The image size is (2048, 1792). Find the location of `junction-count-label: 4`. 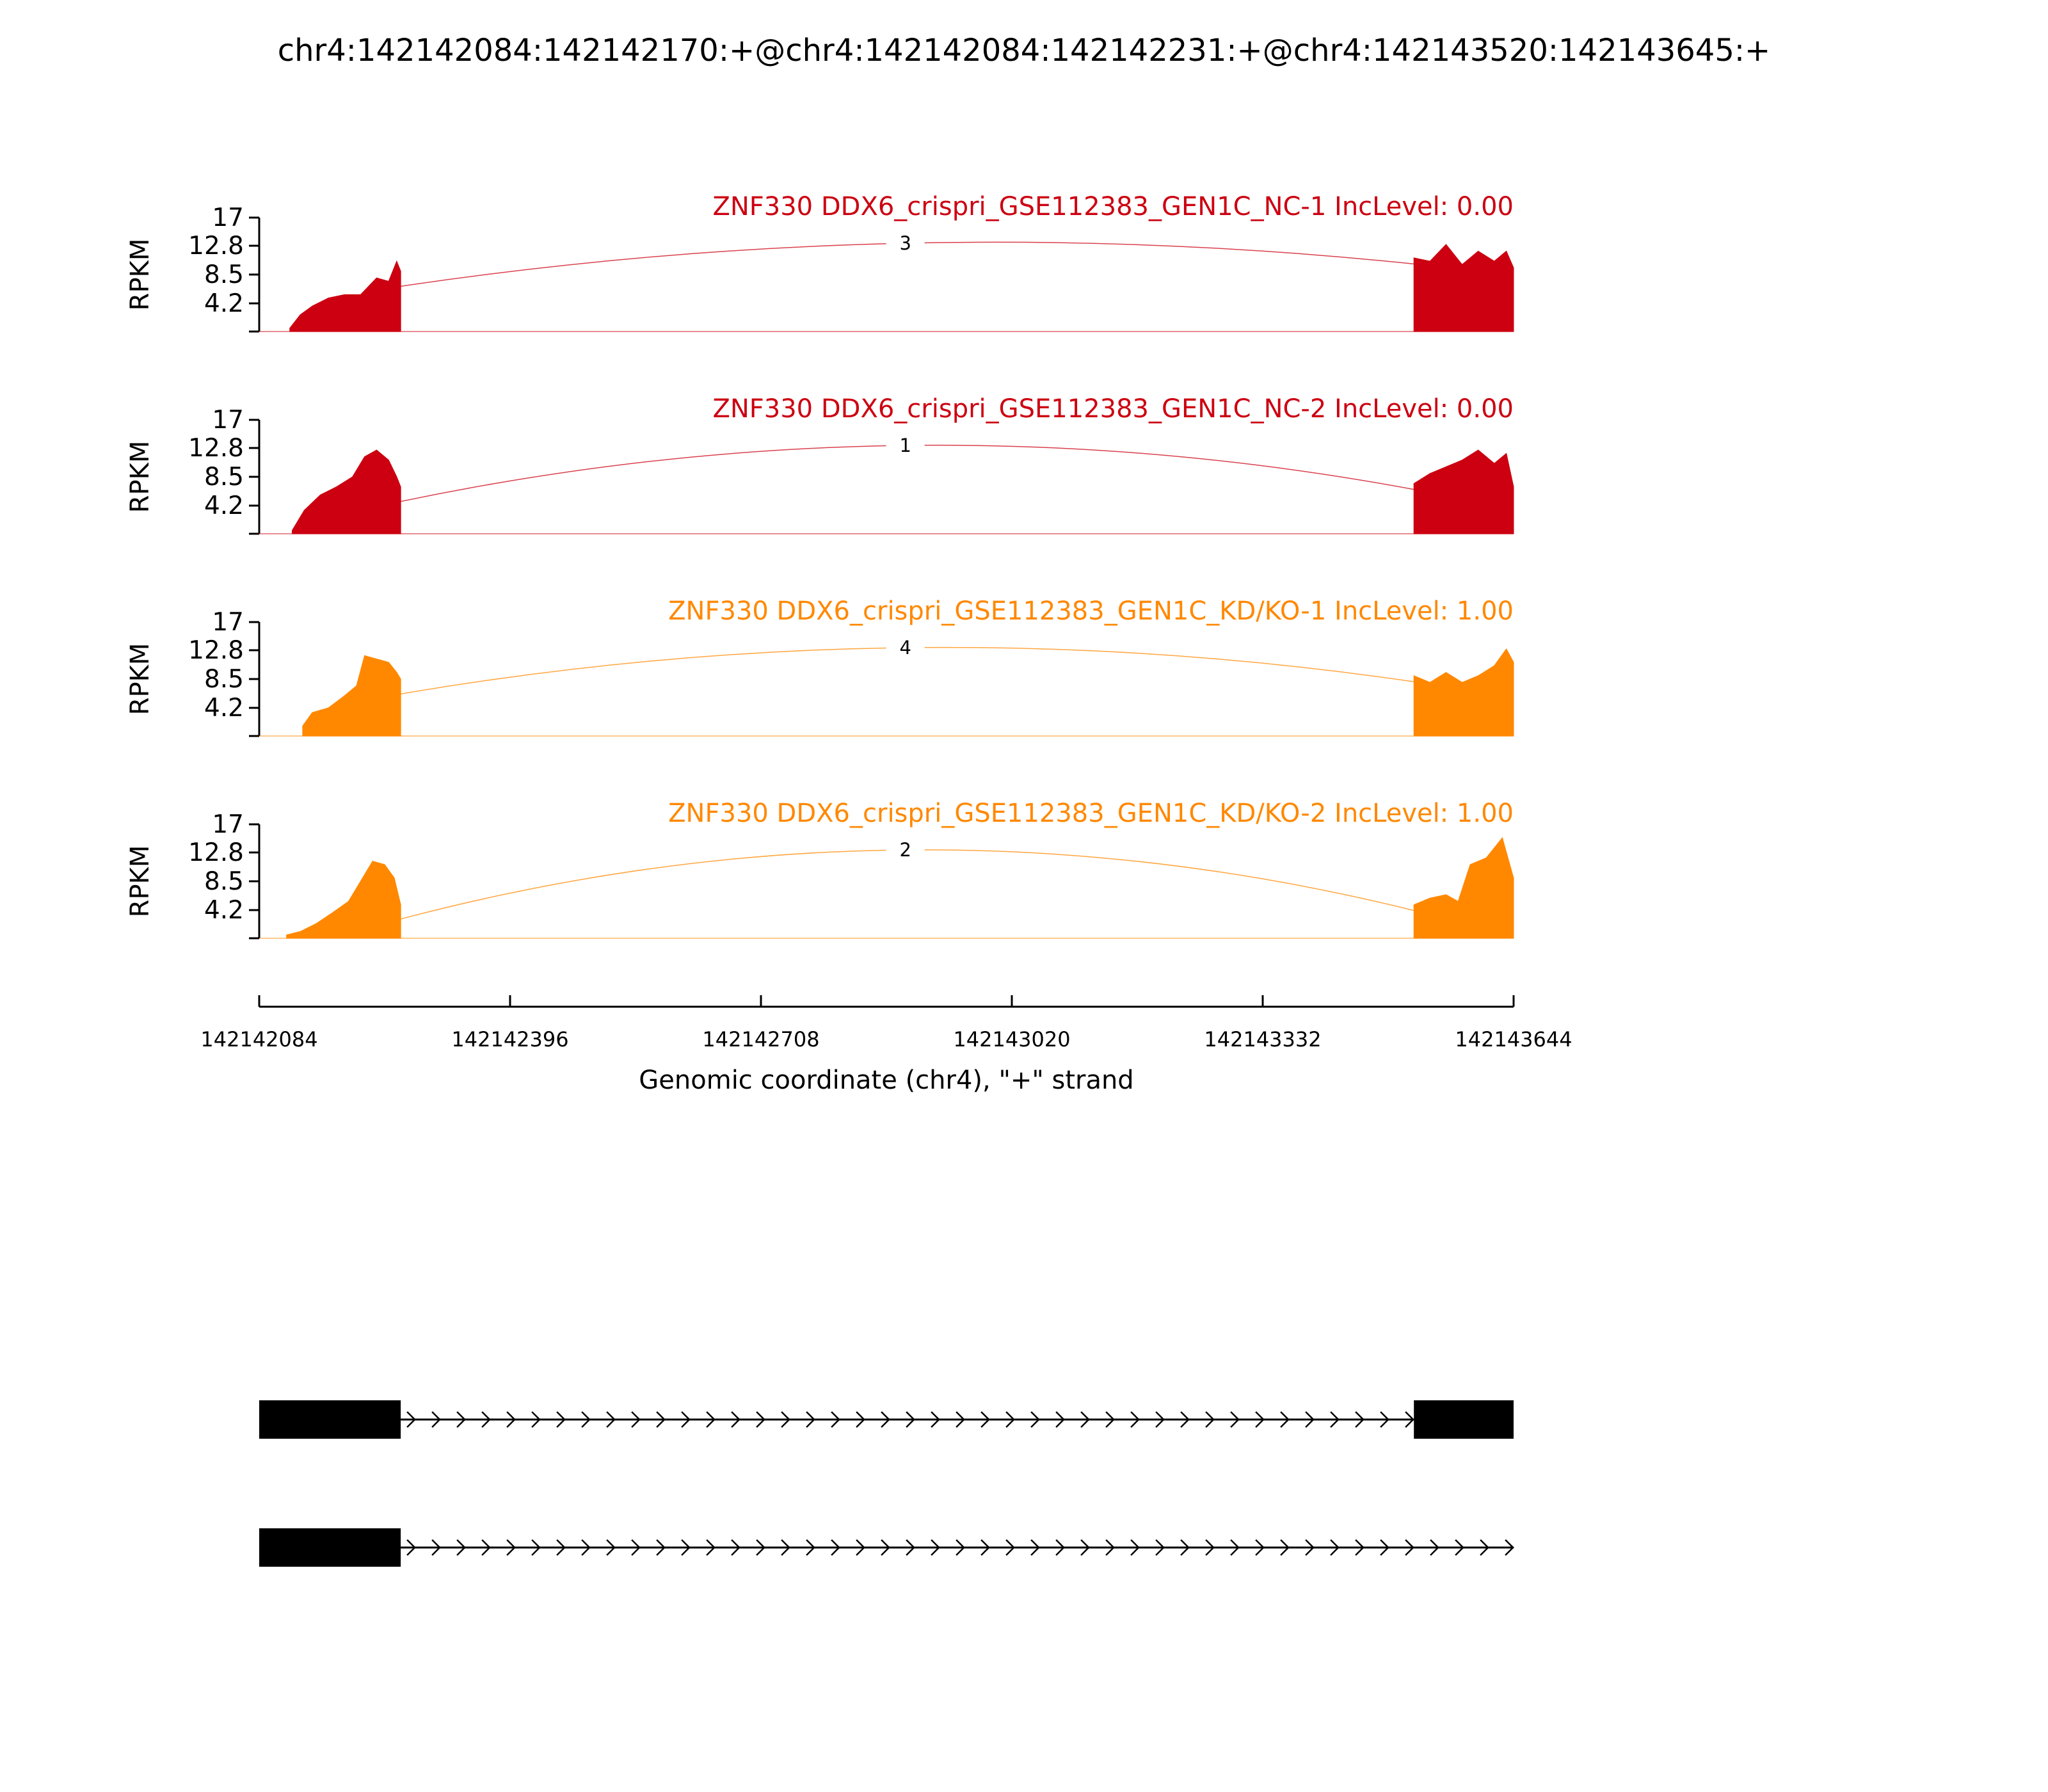

junction-count-label: 4 is located at coordinates (905, 648).